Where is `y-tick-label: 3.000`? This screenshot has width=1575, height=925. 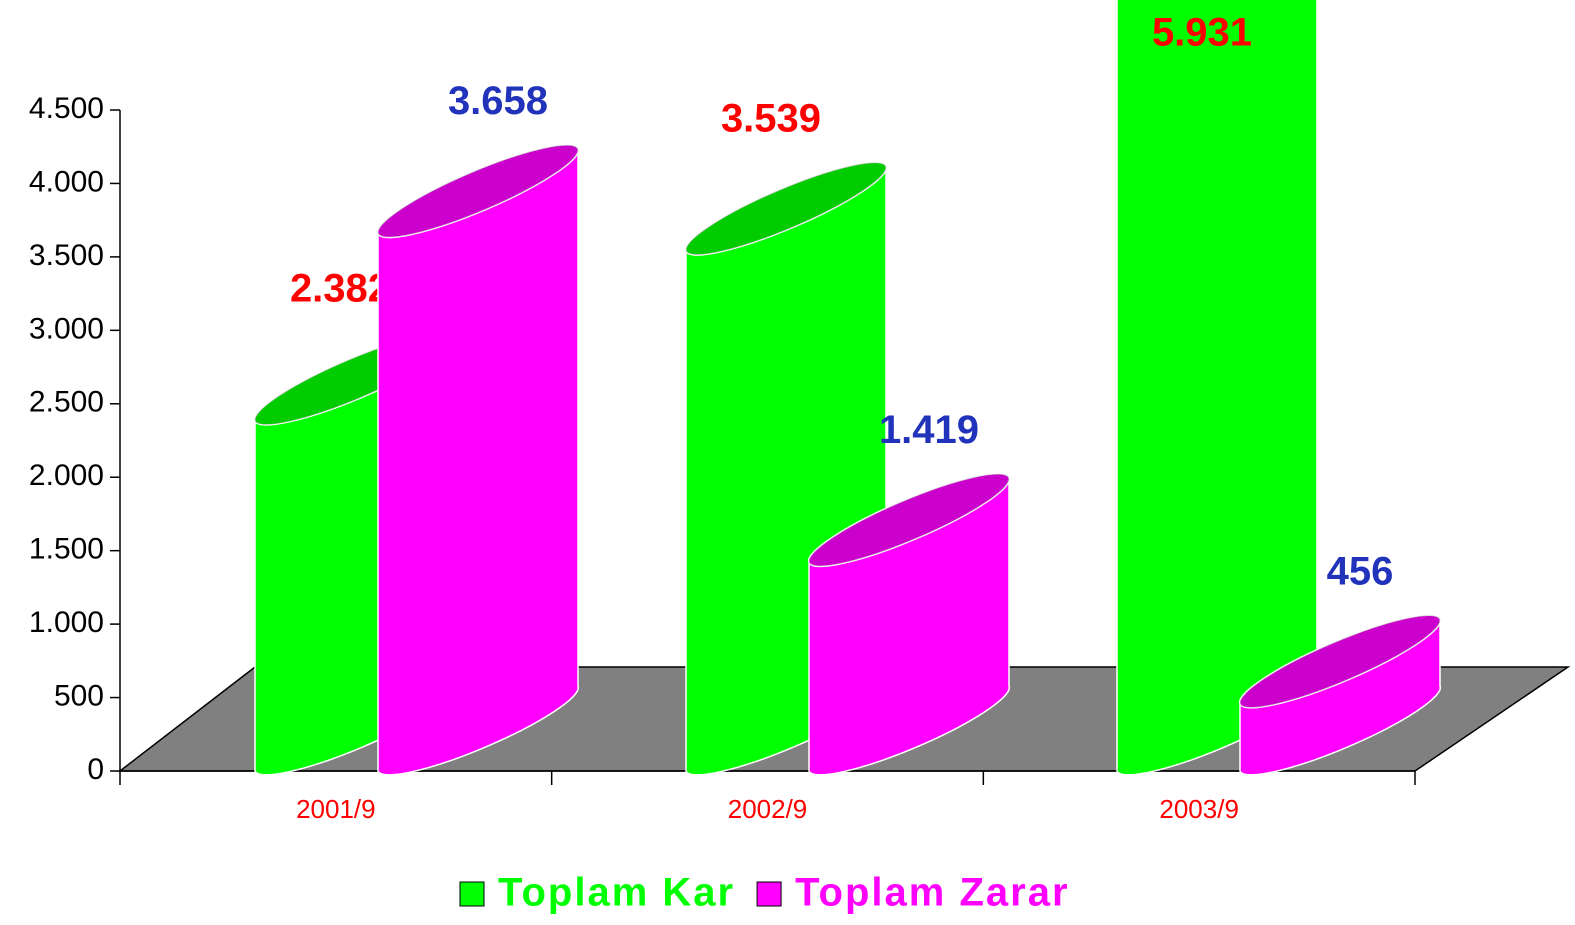
y-tick-label: 3.000 is located at coordinates (66, 328).